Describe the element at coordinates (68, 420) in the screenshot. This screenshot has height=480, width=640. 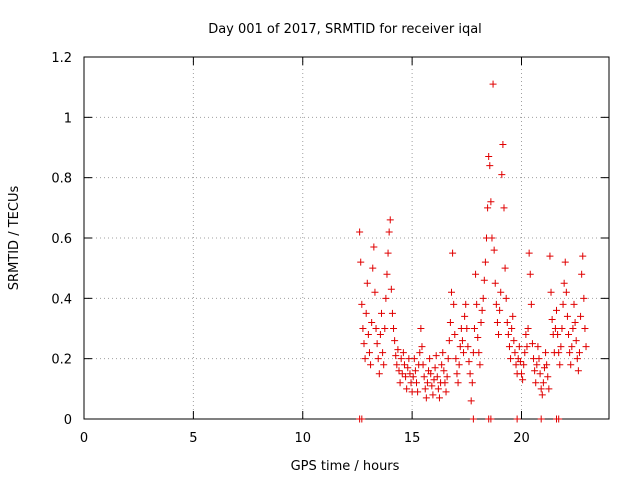
I see `y-tick-label: 0` at that location.